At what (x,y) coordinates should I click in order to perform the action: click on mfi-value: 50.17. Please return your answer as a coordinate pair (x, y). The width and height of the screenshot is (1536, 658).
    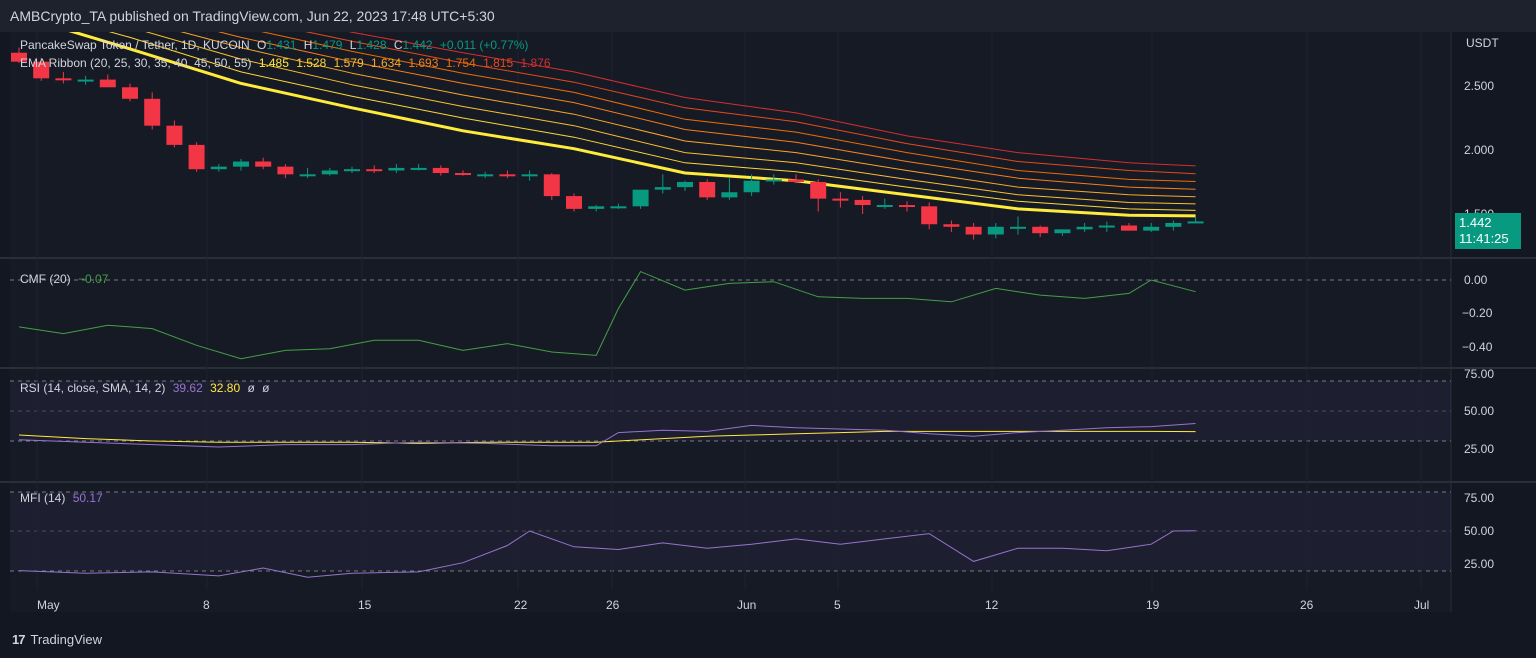
    Looking at the image, I should click on (87, 498).